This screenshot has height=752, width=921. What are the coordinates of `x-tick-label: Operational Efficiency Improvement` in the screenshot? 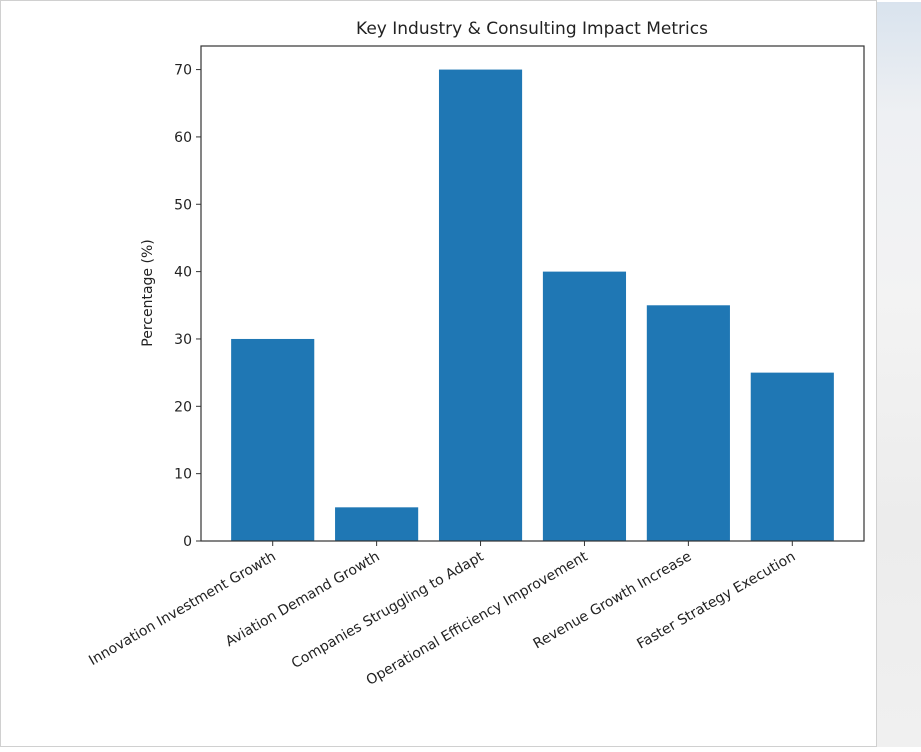 It's located at (477, 618).